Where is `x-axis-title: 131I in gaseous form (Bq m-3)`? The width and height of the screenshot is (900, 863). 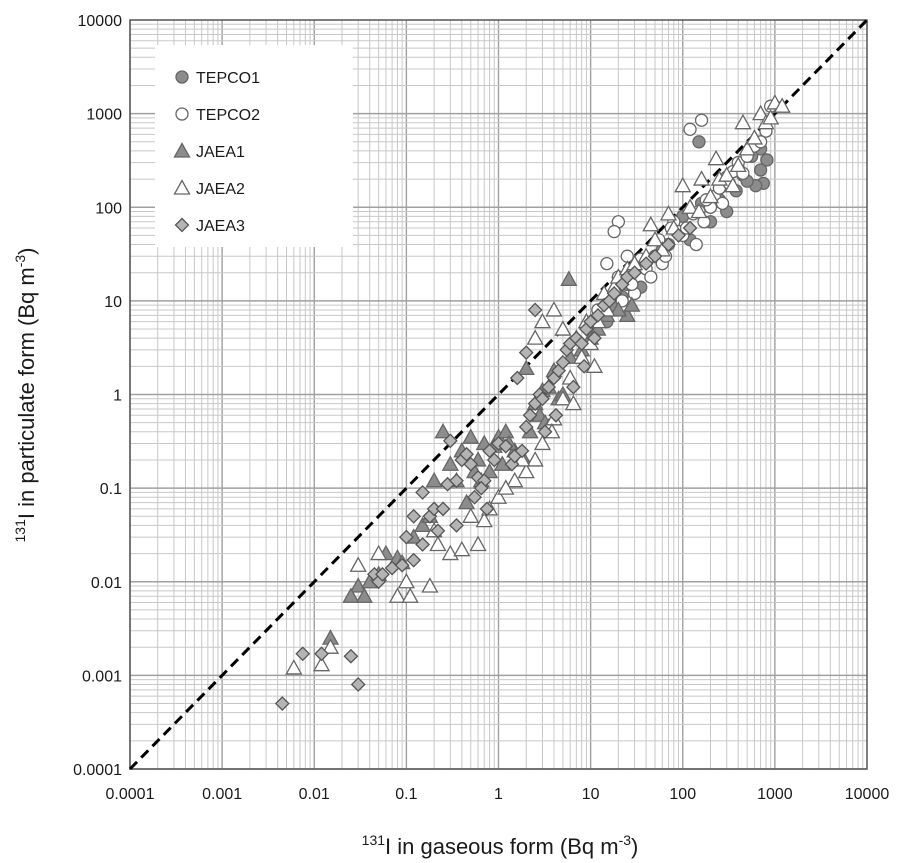 x-axis-title: 131I in gaseous form (Bq m-3) is located at coordinates (500, 845).